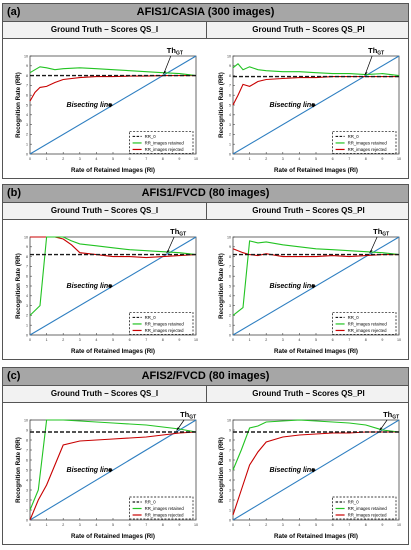 Image resolution: width=411 pixels, height=550 pixels. I want to click on legend-label: RR_images rejected, so click(368, 149).